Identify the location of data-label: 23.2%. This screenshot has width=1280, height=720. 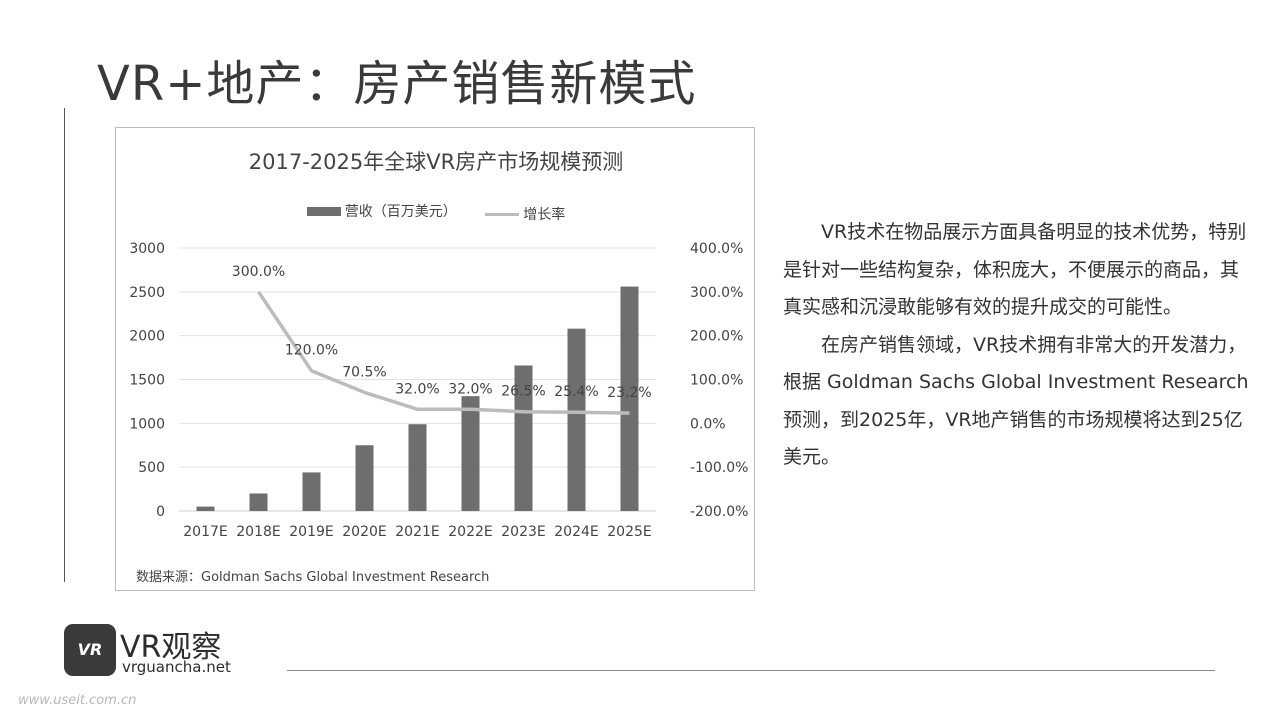
(629, 393).